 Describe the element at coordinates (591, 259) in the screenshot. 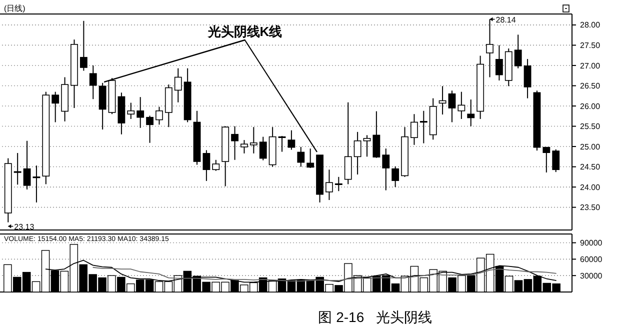

I see `y-tick-label: 60000` at that location.